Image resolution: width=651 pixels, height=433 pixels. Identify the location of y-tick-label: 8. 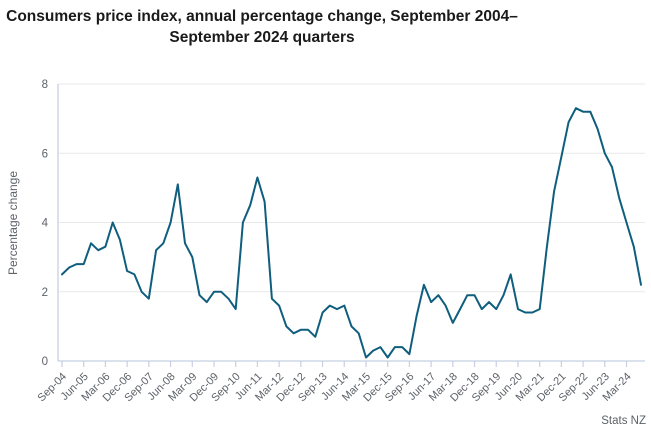
(45, 85).